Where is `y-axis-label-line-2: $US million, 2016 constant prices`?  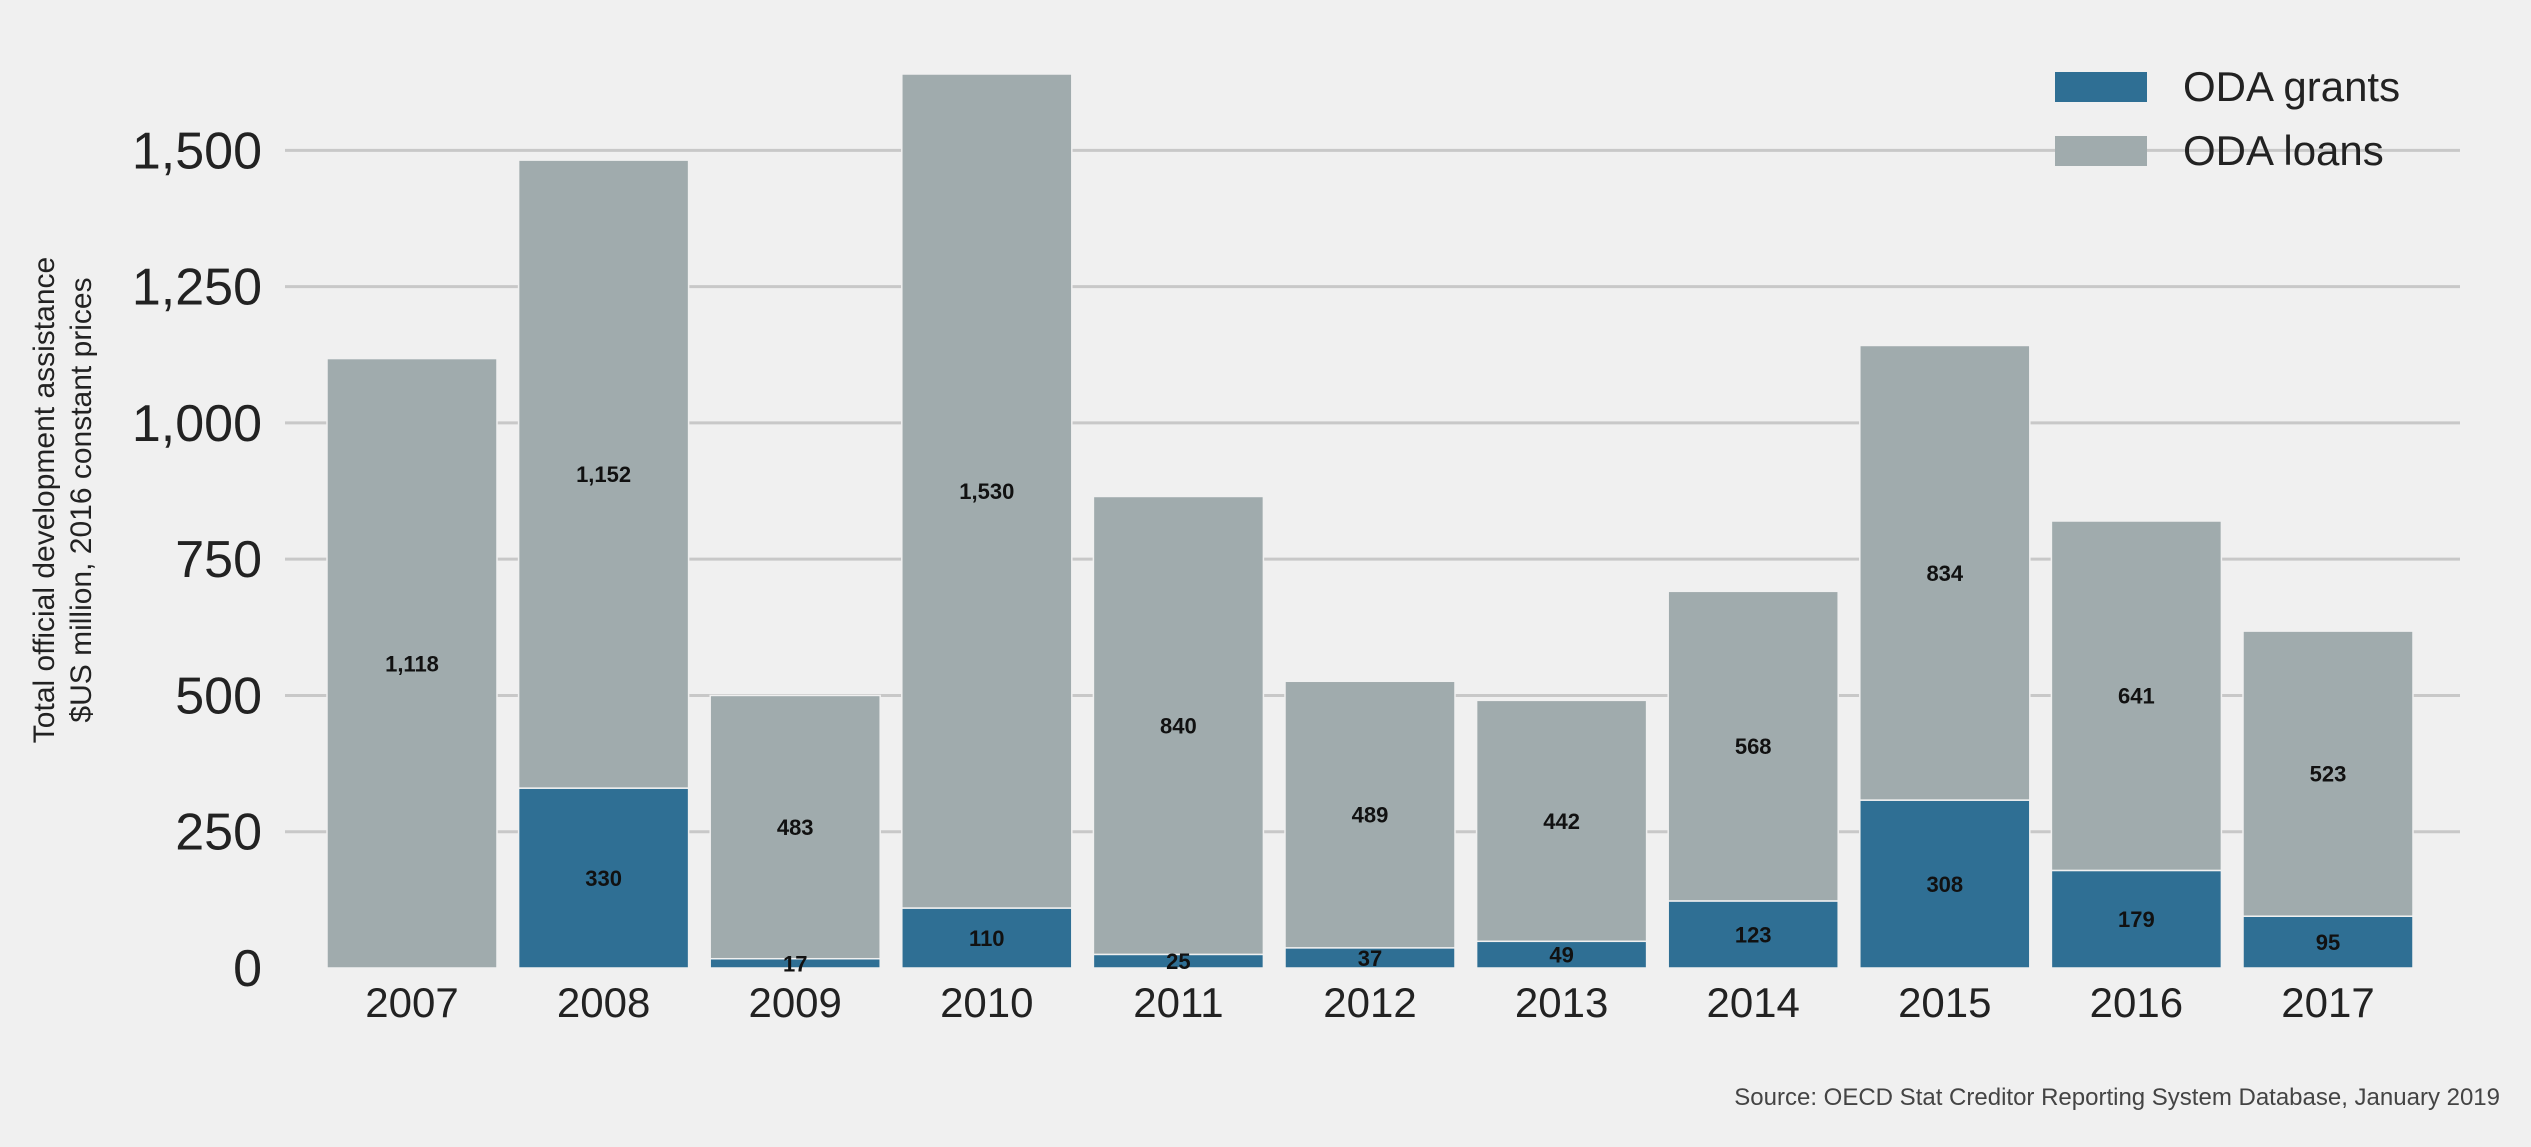 y-axis-label-line-2: $US million, 2016 constant prices is located at coordinates (81, 499).